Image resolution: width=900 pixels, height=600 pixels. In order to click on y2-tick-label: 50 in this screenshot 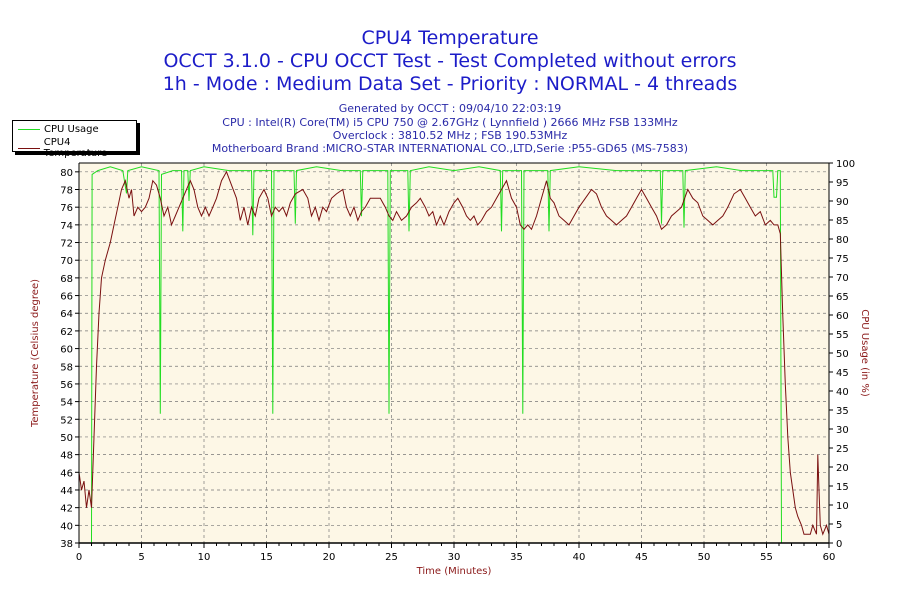, I will do `click(842, 354)`.